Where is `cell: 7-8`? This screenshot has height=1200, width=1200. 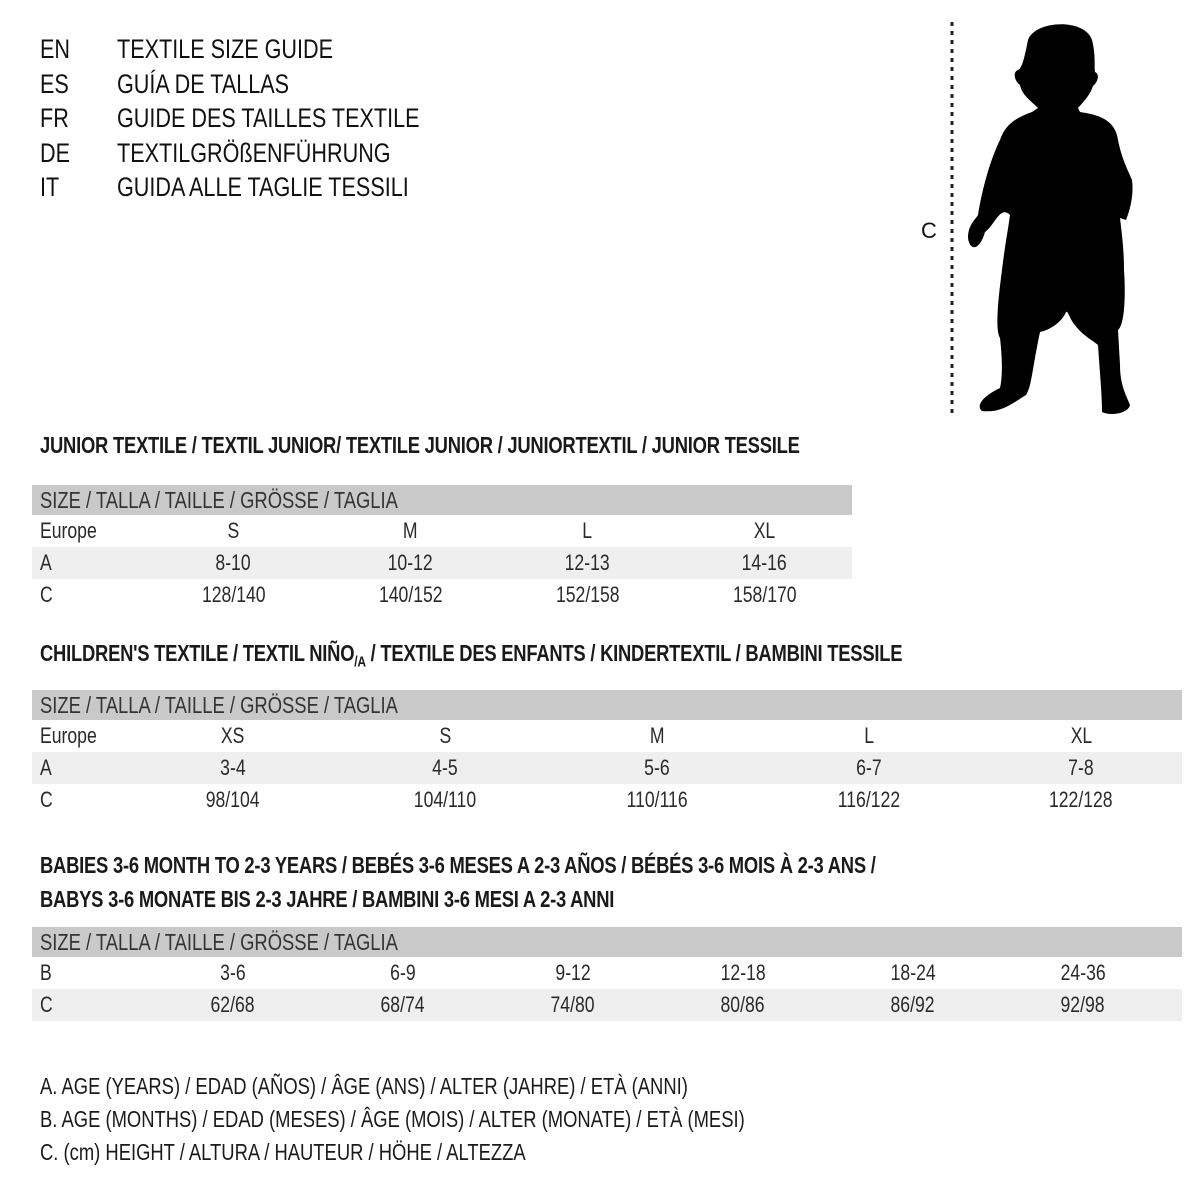 cell: 7-8 is located at coordinates (1081, 767).